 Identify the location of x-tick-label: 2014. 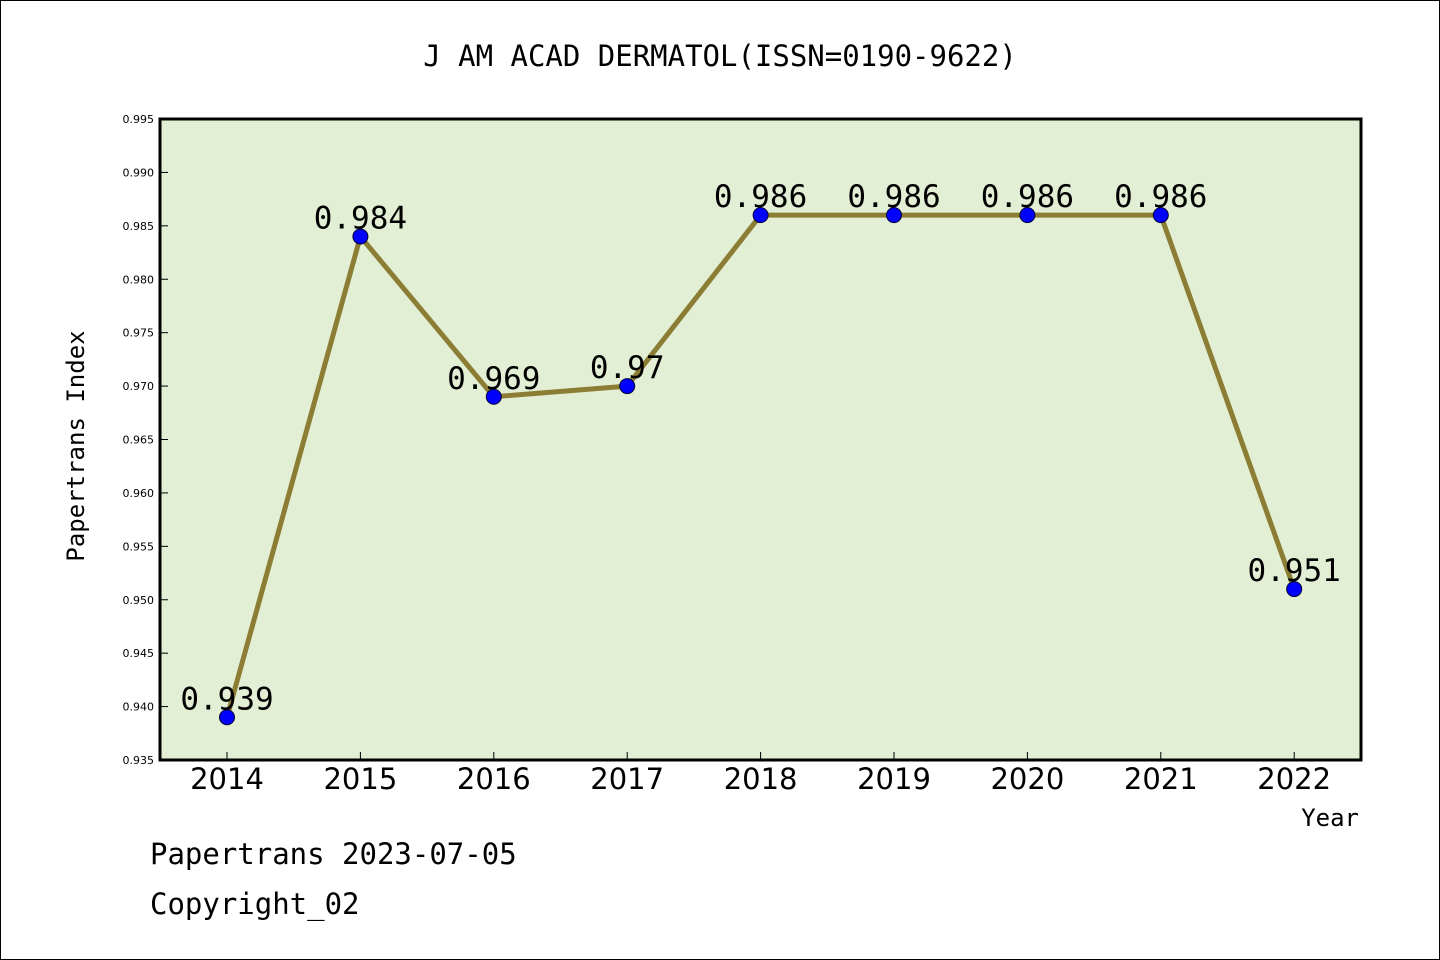
(227, 779).